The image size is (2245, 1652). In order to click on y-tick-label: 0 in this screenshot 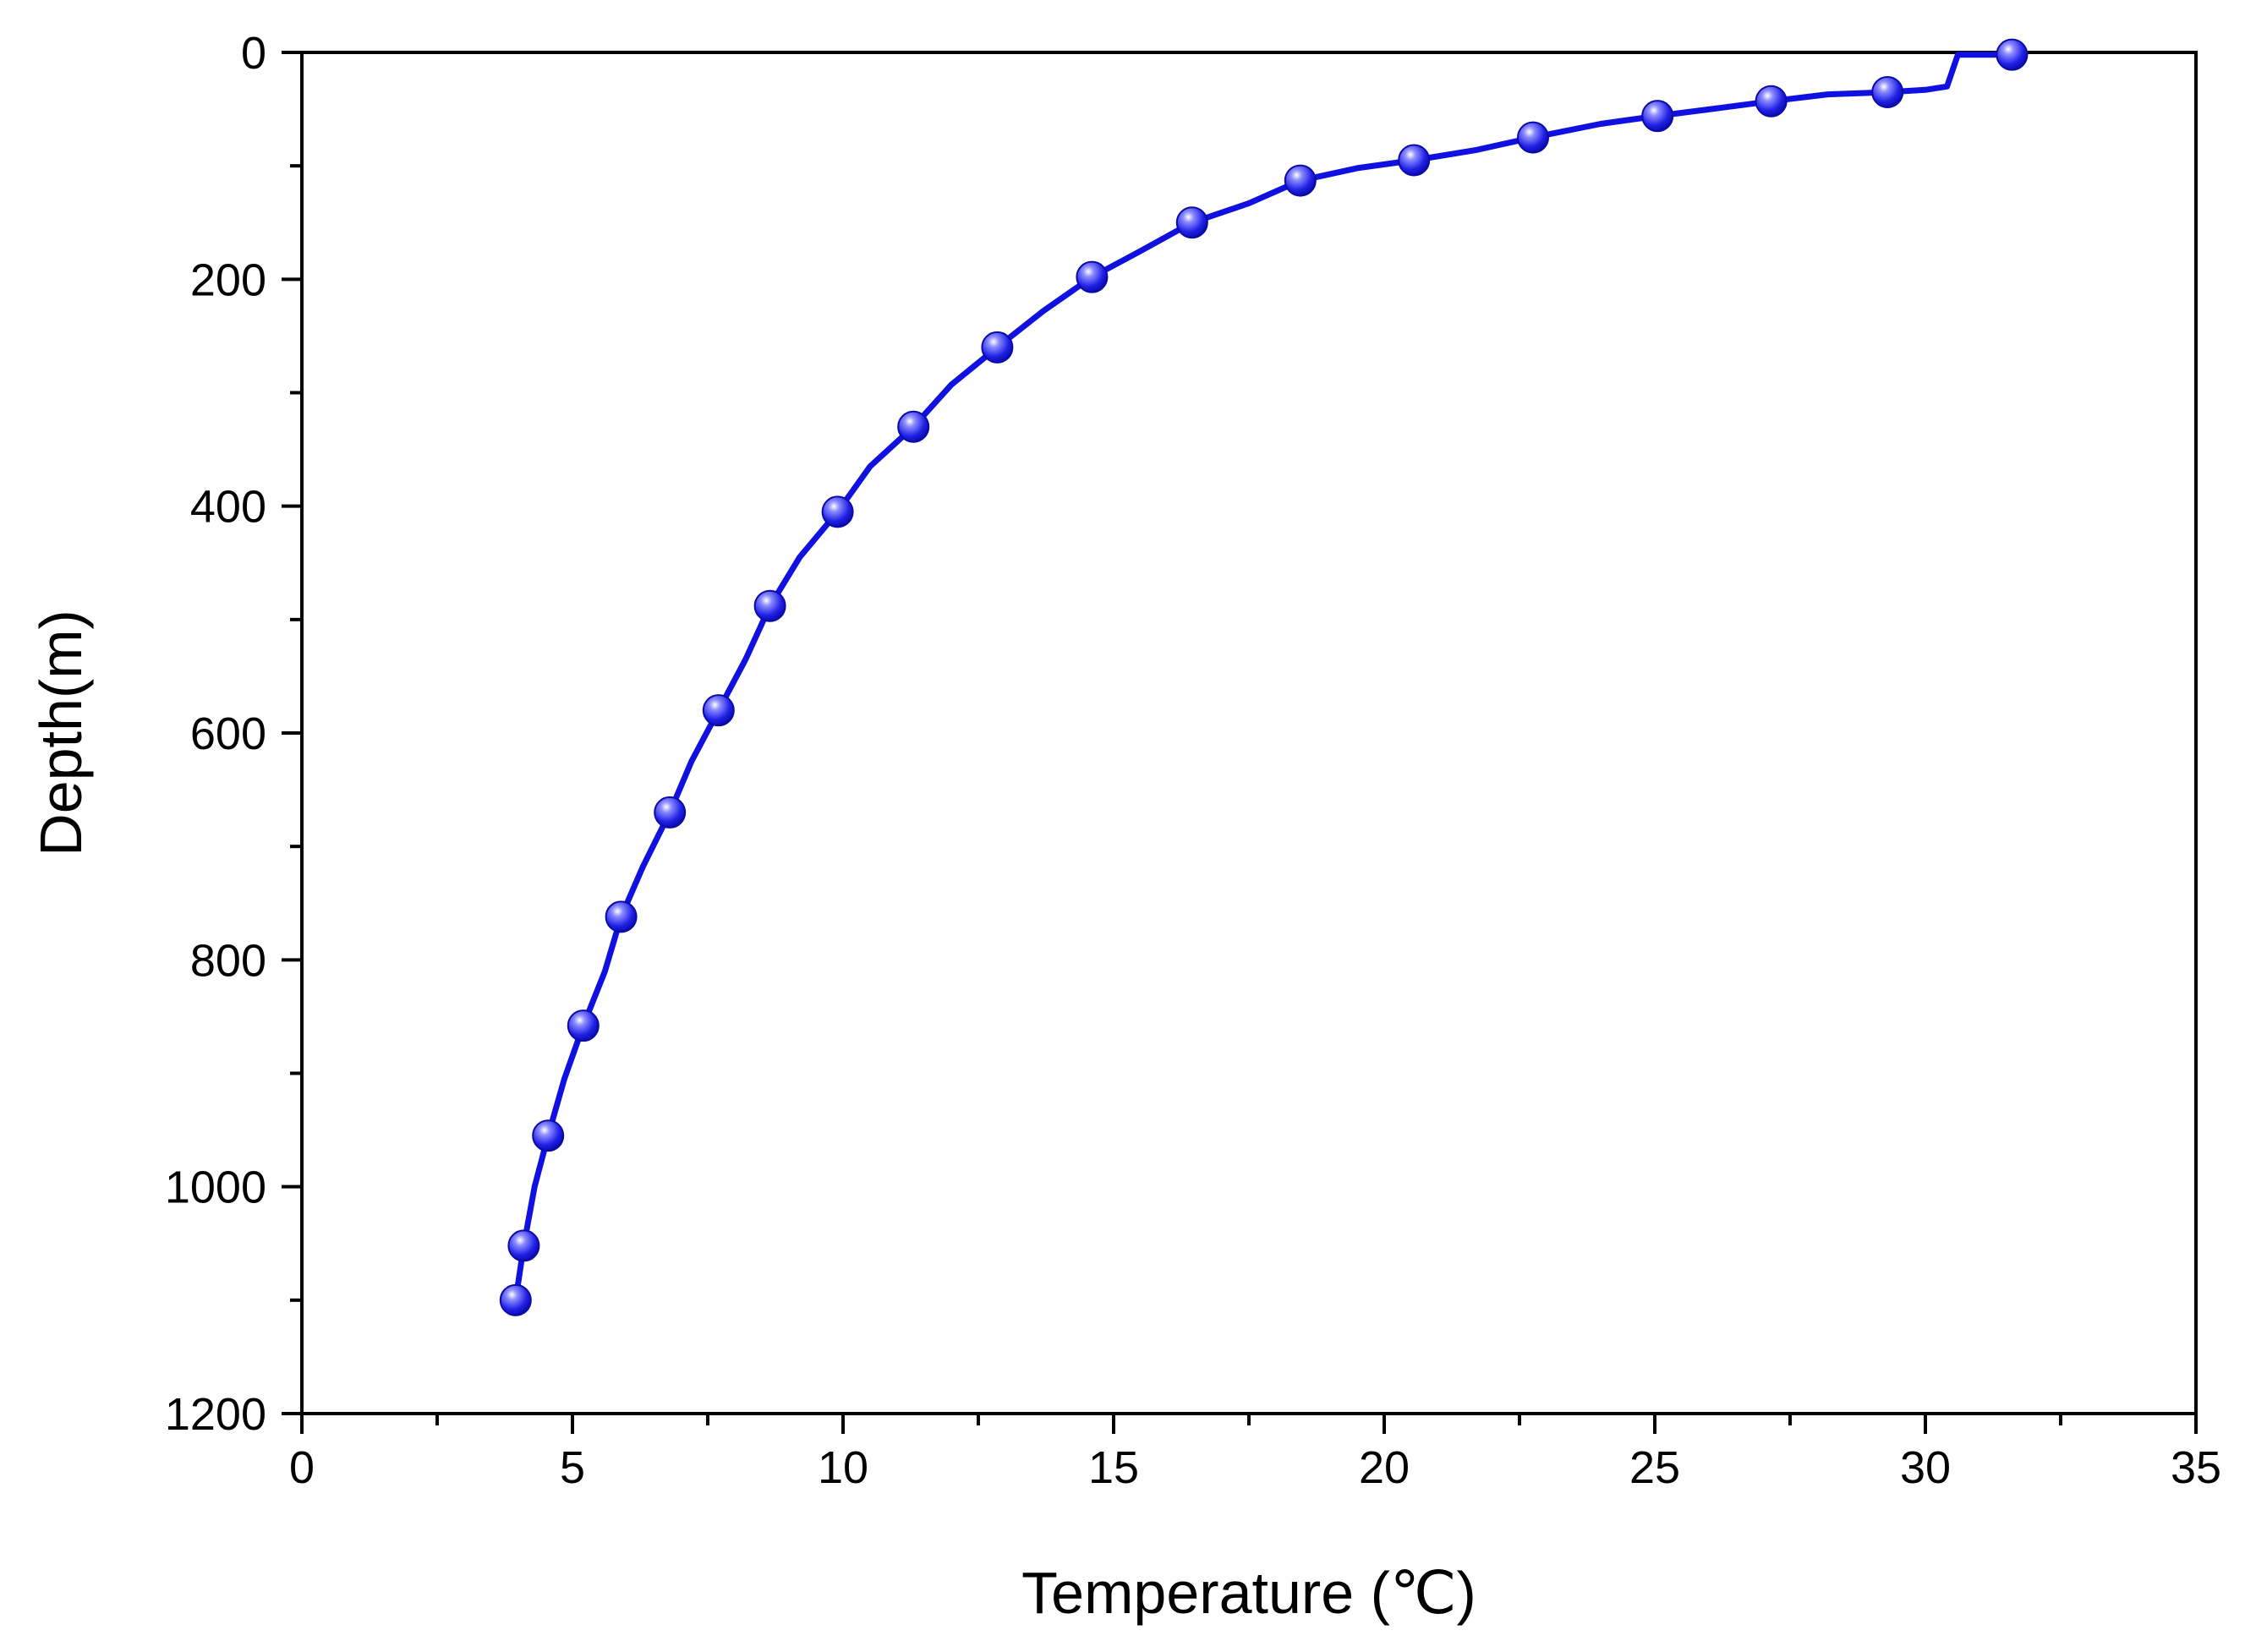, I will do `click(254, 53)`.